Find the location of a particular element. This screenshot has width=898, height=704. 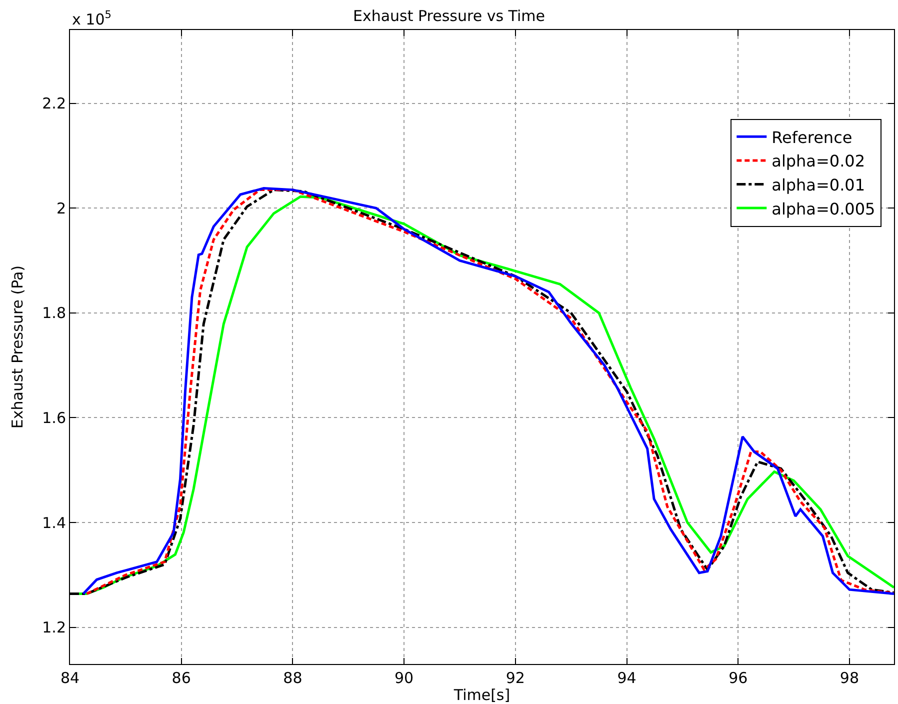

x-tick-label: 90 is located at coordinates (404, 678).